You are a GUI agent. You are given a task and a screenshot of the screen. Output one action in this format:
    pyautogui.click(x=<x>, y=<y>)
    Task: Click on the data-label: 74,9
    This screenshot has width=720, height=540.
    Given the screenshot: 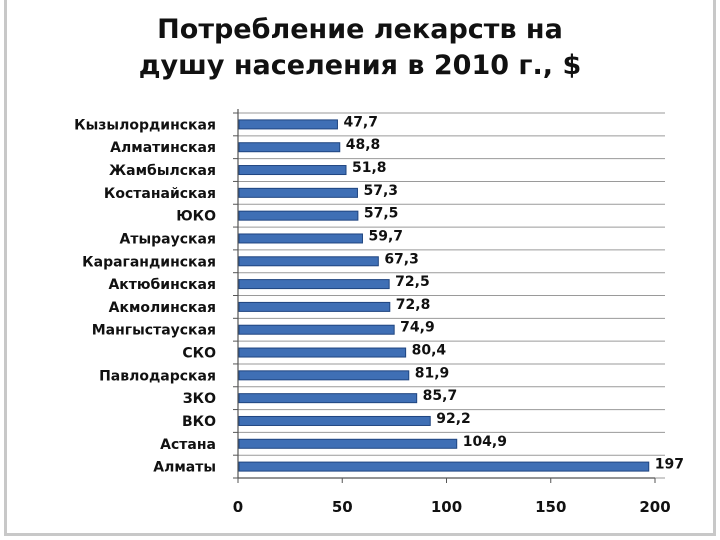 What is the action you would take?
    pyautogui.click(x=417, y=328)
    